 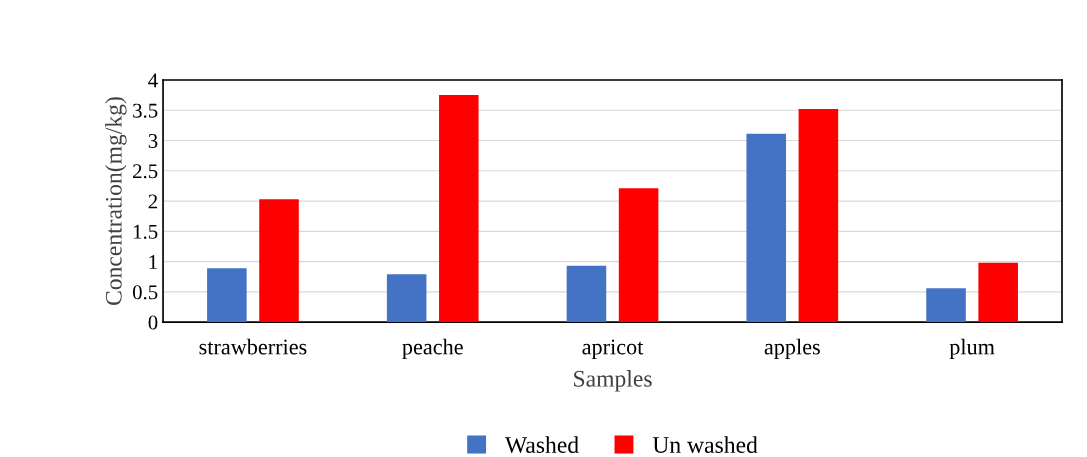 I want to click on legend-label: Washed, so click(x=541, y=445).